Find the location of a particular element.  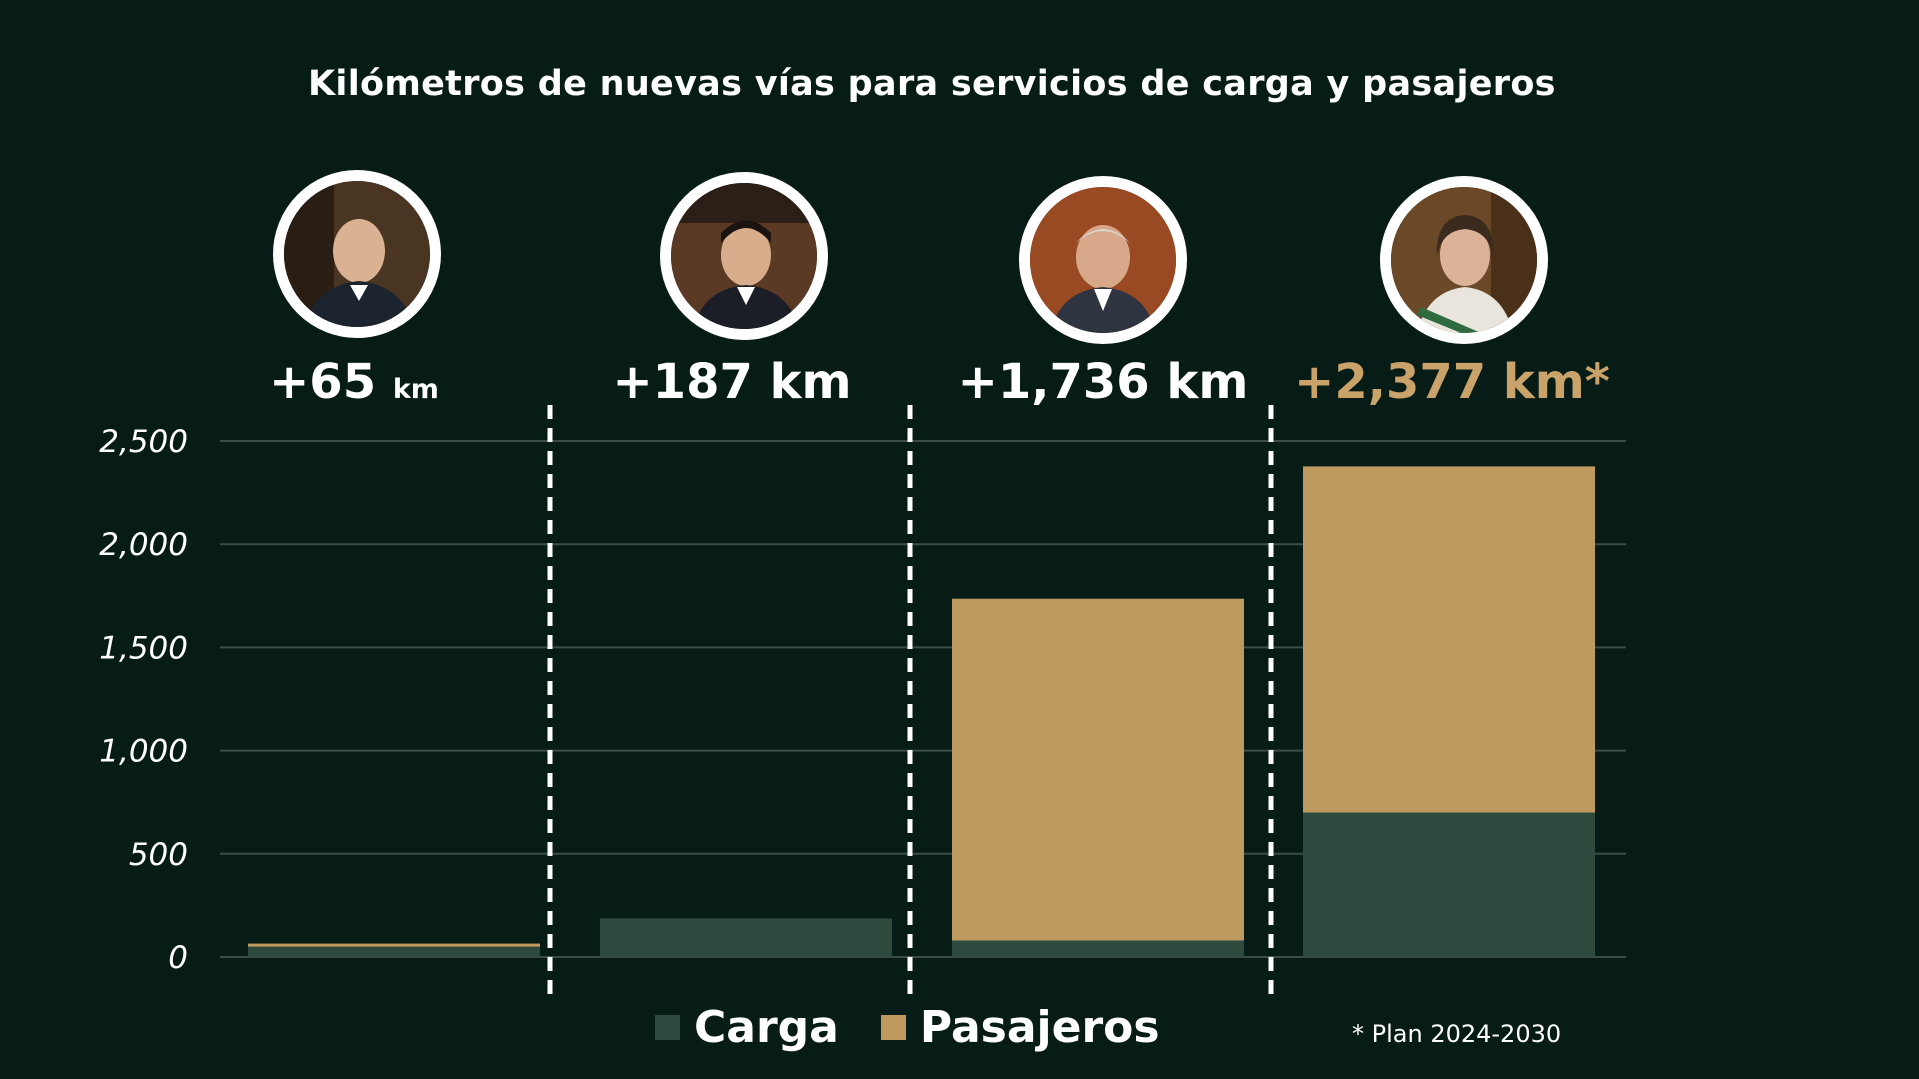

footnote: * Plan 2024-2030 is located at coordinates (1457, 1034).